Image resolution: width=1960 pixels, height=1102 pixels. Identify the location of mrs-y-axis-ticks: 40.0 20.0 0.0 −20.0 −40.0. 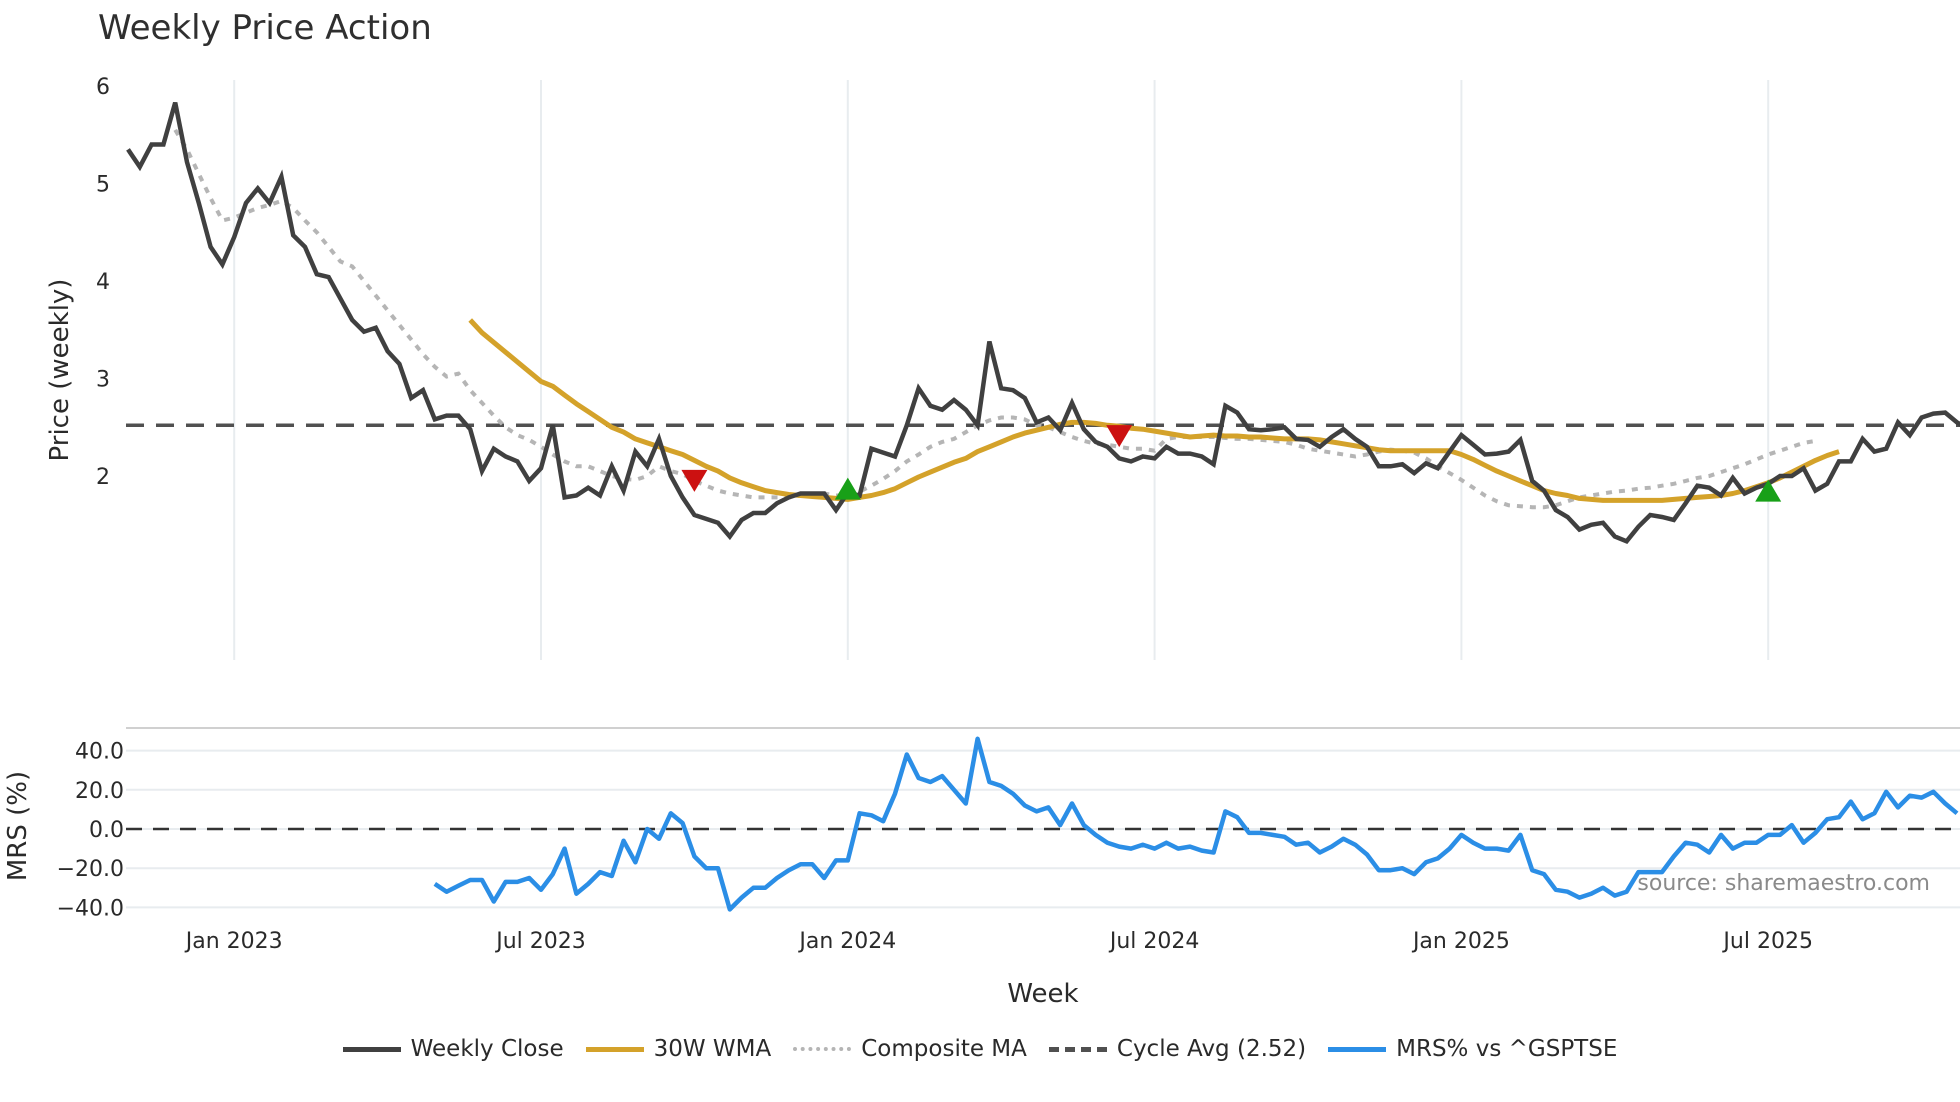
(90, 831).